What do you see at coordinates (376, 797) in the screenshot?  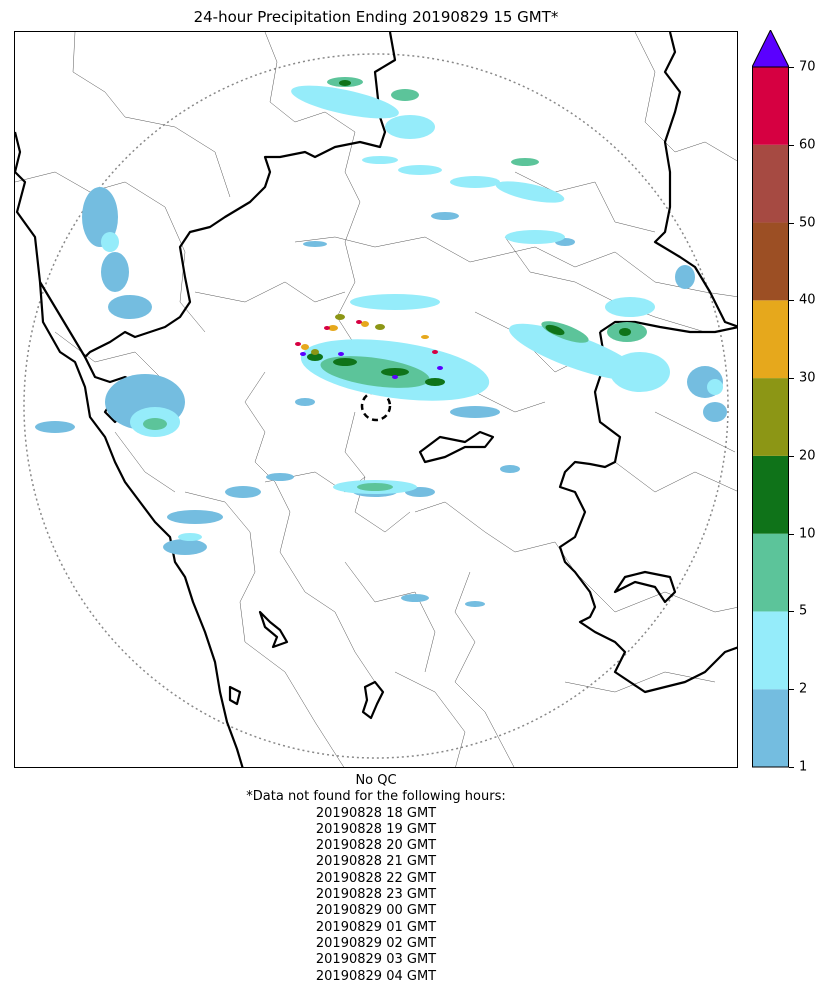 I see `missing-data-header: *Data not found for the following hours:` at bounding box center [376, 797].